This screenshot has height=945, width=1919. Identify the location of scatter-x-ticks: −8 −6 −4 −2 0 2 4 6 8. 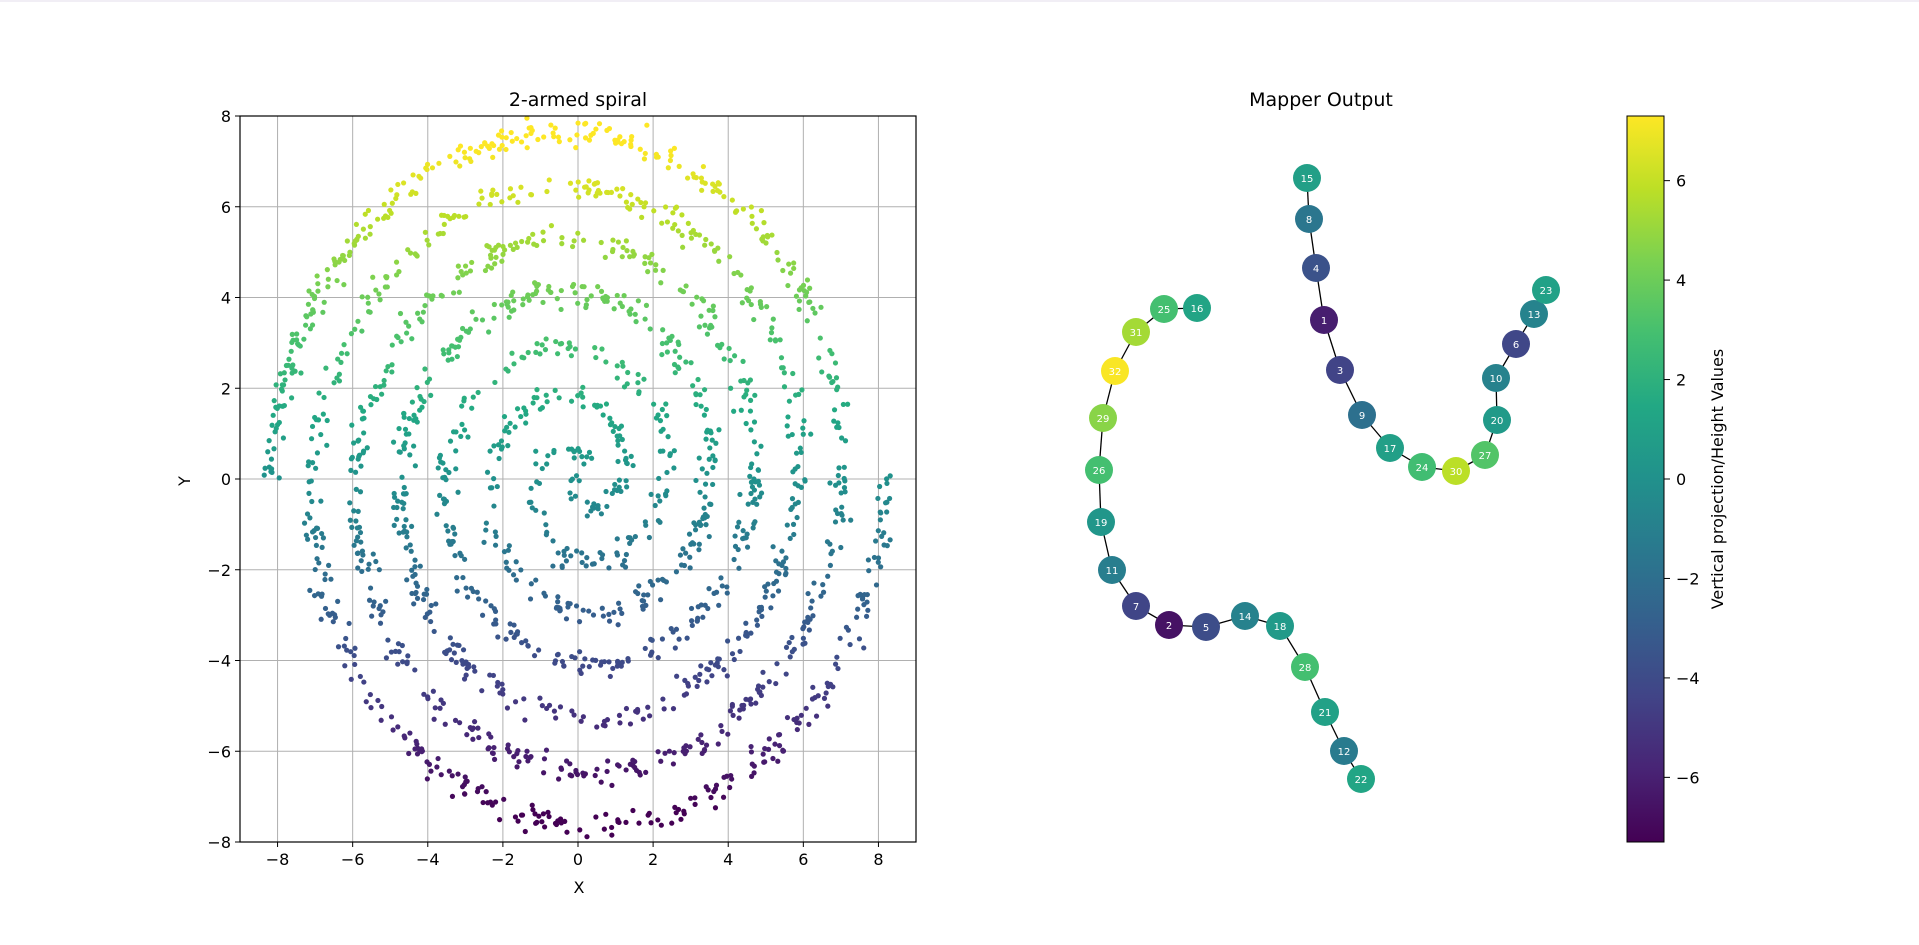
(575, 855).